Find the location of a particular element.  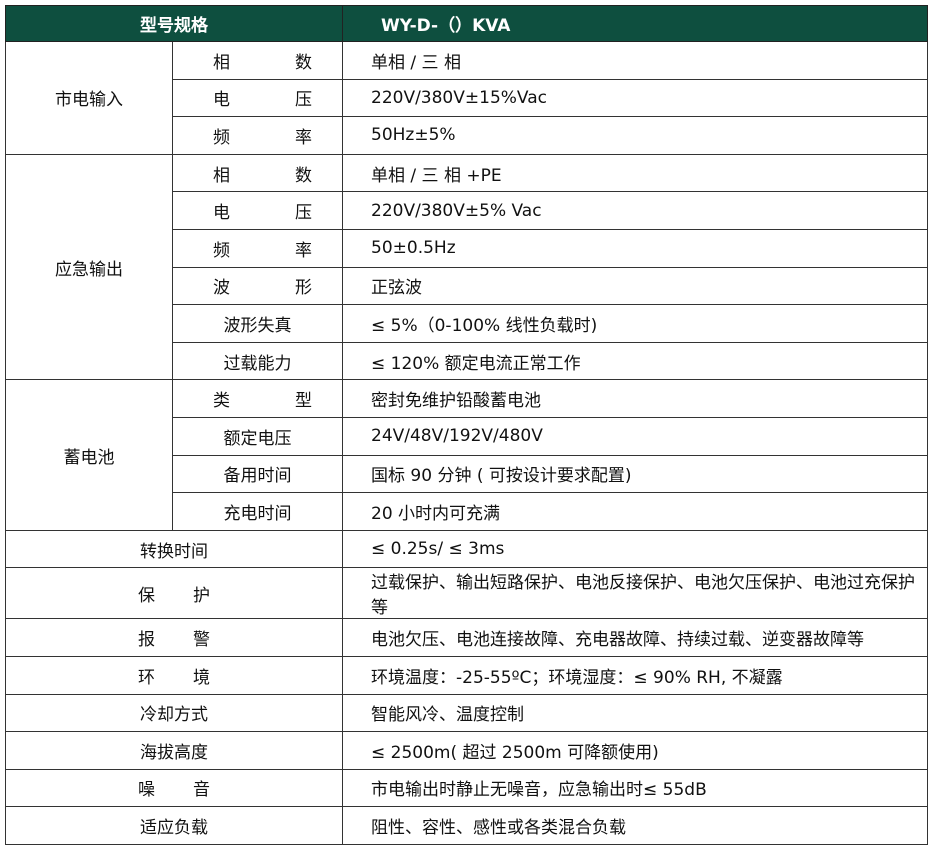

spec-value: 50±0.5Hz is located at coordinates (635, 248).